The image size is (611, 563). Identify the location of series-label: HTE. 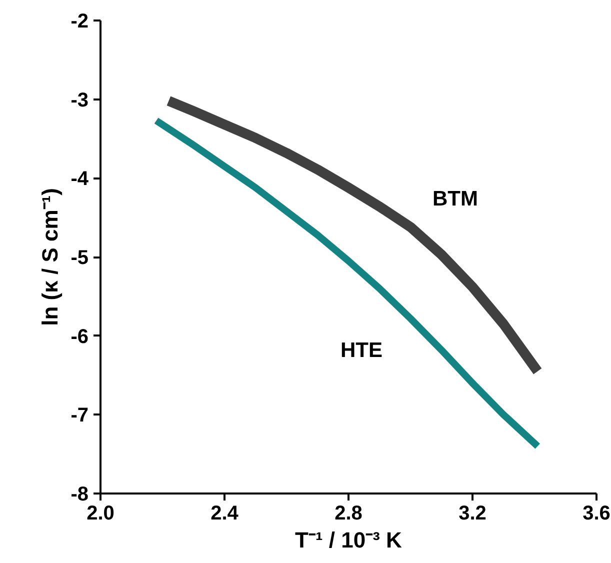
(361, 350).